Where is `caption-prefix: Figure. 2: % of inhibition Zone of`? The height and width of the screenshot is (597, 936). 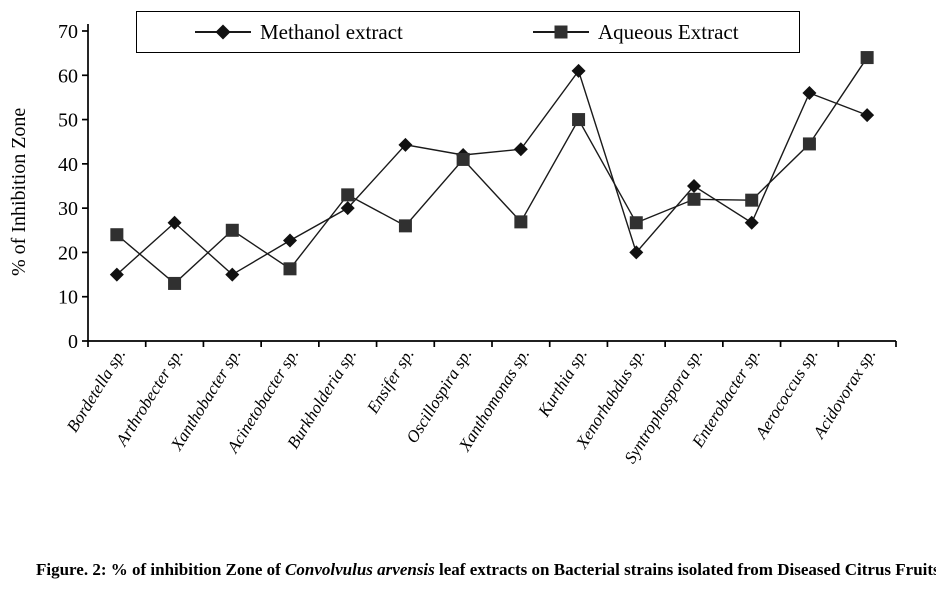
caption-prefix: Figure. 2: % of inhibition Zone of is located at coordinates (161, 569).